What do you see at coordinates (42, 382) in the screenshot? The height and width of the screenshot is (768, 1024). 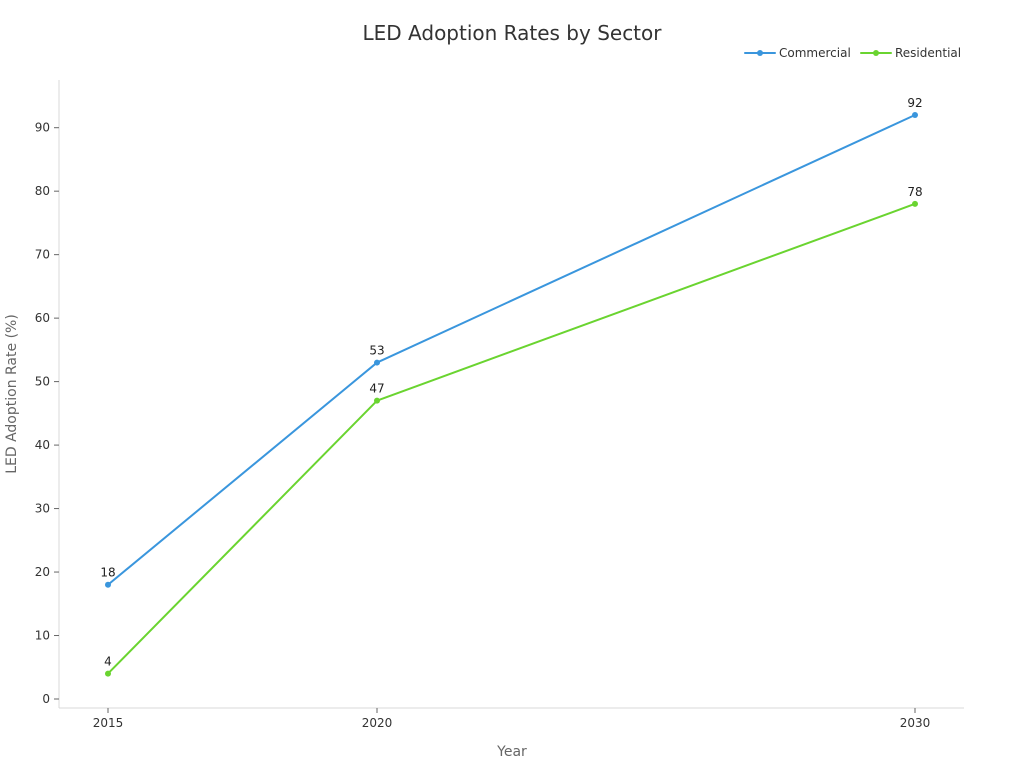 I see `y-tick-label: 50` at bounding box center [42, 382].